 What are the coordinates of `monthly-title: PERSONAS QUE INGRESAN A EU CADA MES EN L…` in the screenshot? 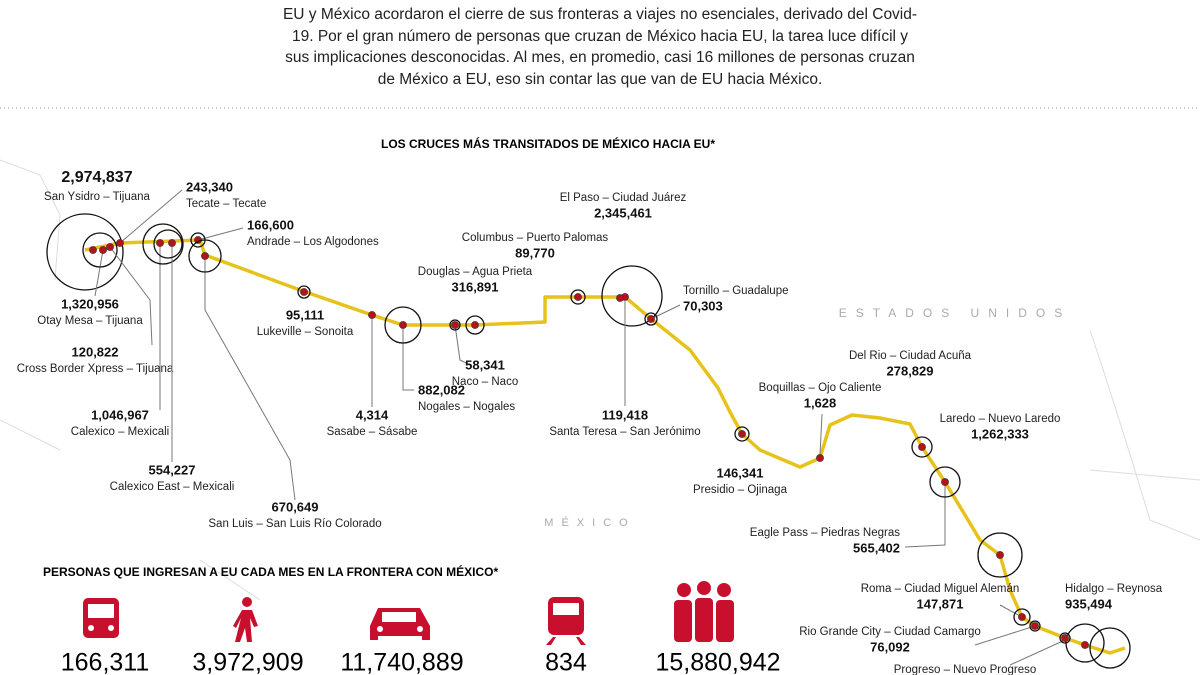 It's located at (270, 571).